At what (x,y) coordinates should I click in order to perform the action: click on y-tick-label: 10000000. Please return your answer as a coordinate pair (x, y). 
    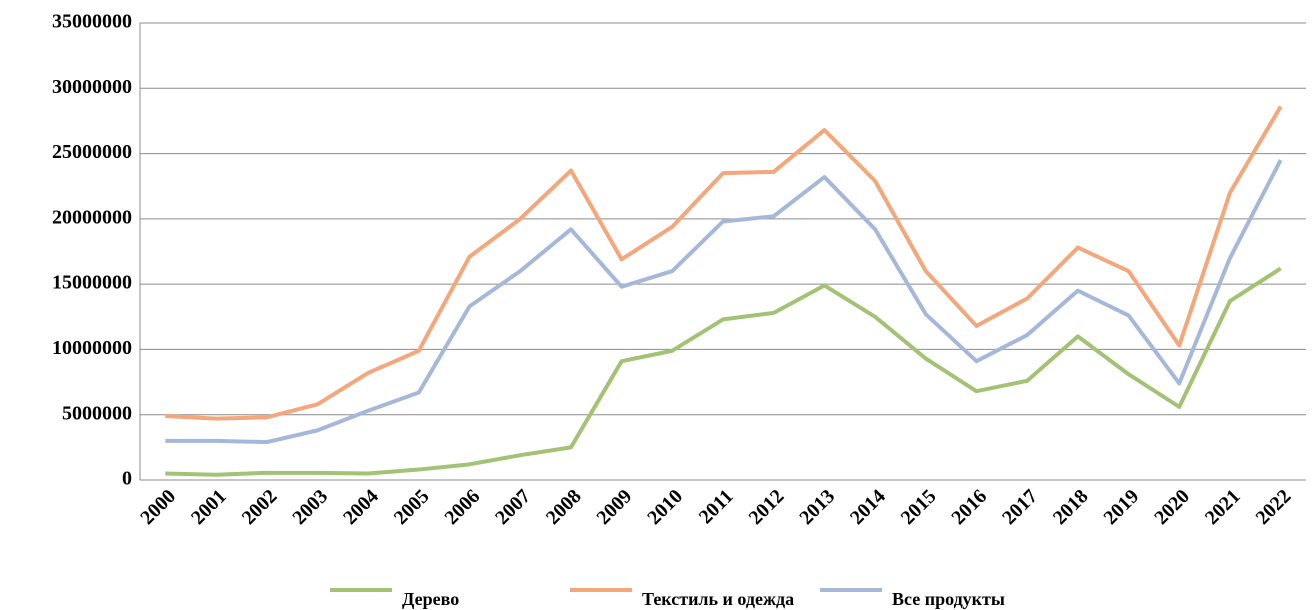
    Looking at the image, I should click on (92, 348).